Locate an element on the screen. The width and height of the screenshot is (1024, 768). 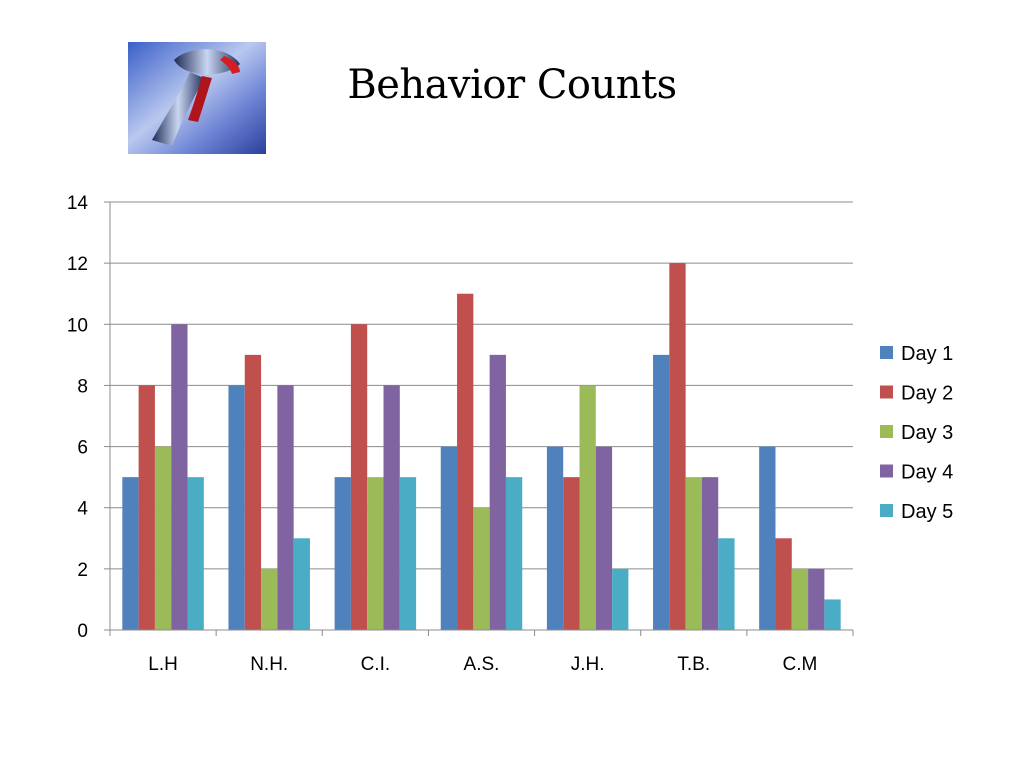
x-category-label: L.H is located at coordinates (163, 664).